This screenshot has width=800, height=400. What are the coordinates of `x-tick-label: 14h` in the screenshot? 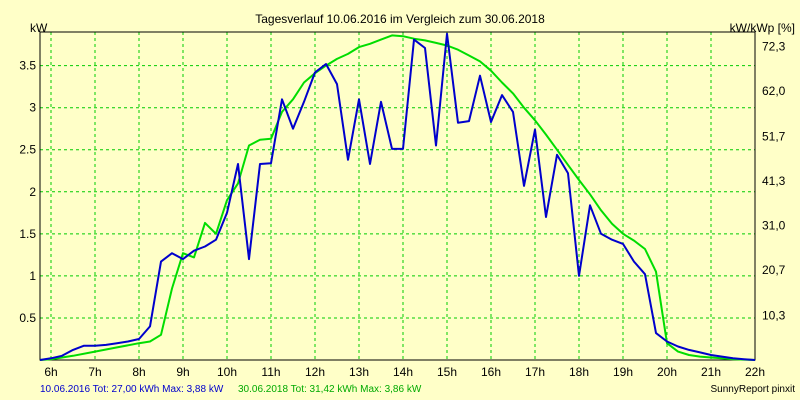 It's located at (403, 372).